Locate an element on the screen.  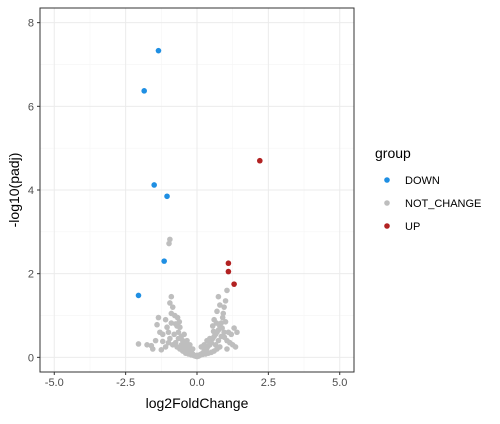
x-tick-label: 2.5 is located at coordinates (268, 383).